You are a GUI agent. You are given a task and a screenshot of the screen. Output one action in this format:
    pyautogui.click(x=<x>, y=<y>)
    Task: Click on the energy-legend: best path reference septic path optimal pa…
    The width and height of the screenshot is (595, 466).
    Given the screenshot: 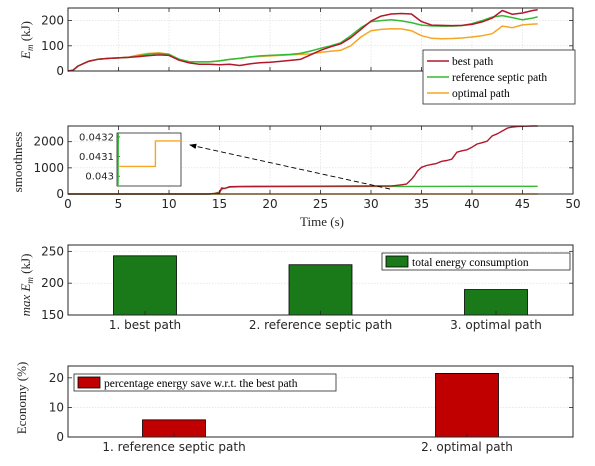 What is the action you would take?
    pyautogui.click(x=499, y=77)
    